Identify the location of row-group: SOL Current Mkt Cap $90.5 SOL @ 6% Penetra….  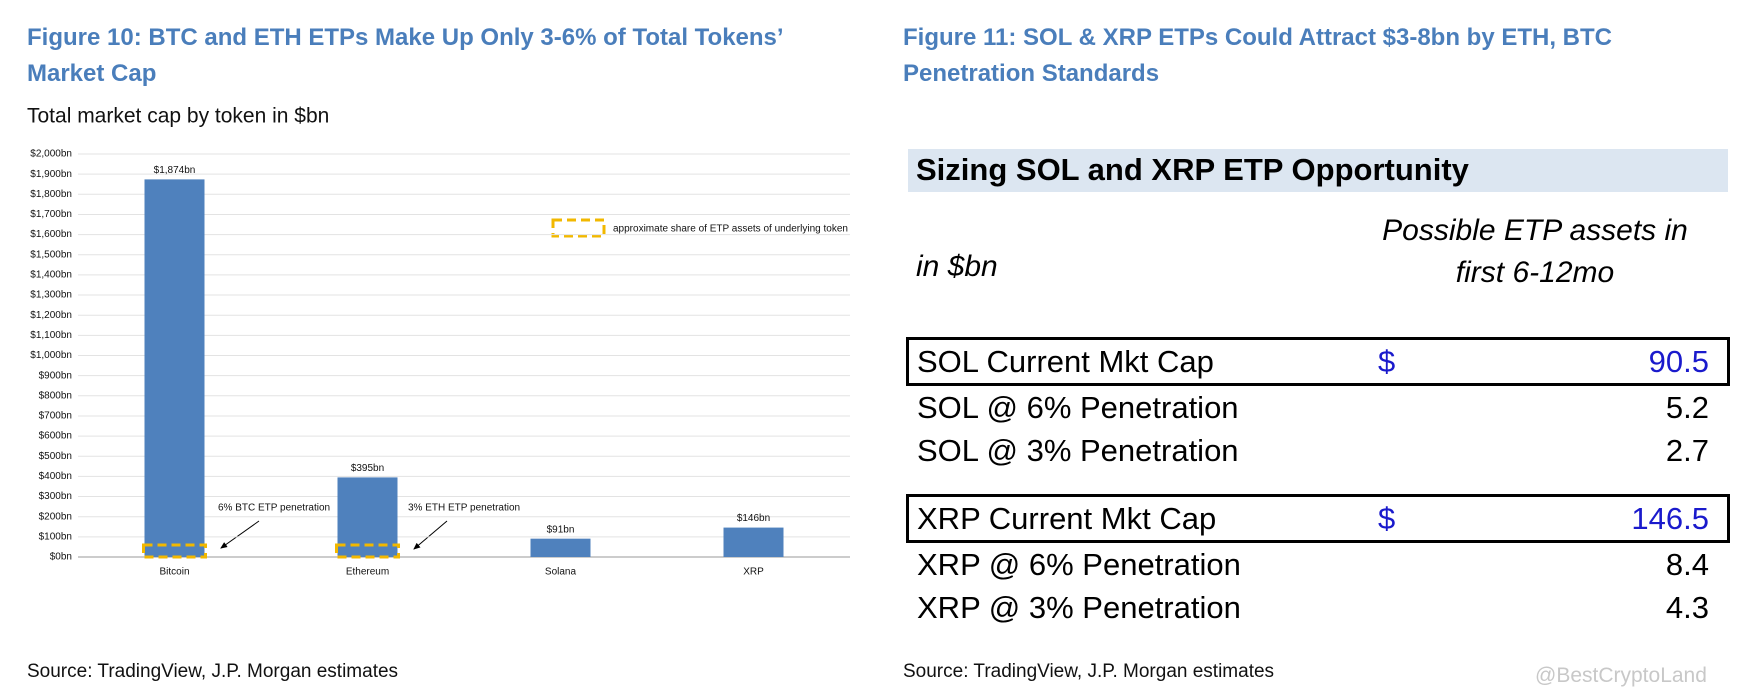
(1318, 404).